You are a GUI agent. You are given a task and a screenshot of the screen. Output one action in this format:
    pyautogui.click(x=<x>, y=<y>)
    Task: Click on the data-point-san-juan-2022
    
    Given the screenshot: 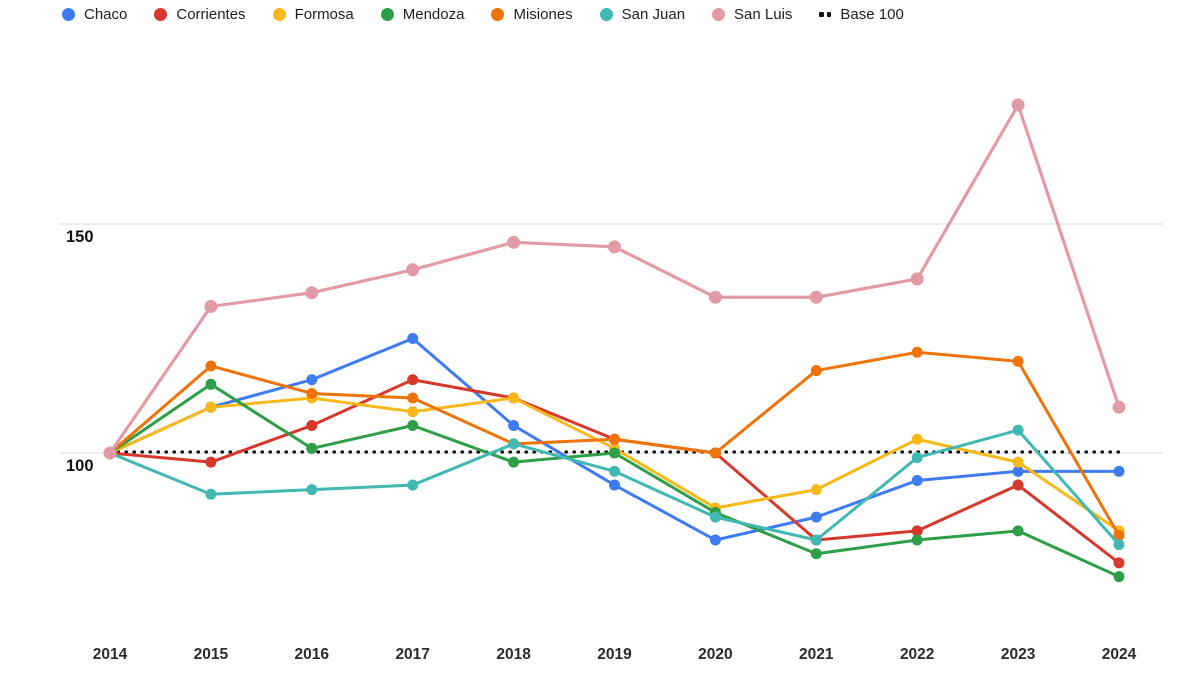 What is the action you would take?
    pyautogui.click(x=917, y=458)
    